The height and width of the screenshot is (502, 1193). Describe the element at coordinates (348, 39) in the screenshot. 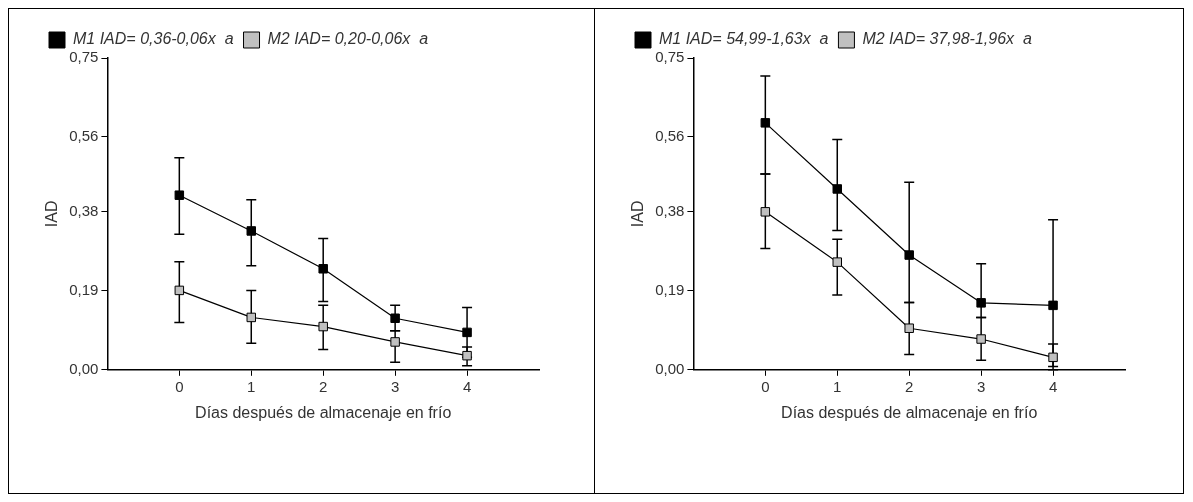

I see `legend-label: M2 IAD= 0,20-0,06x a` at that location.